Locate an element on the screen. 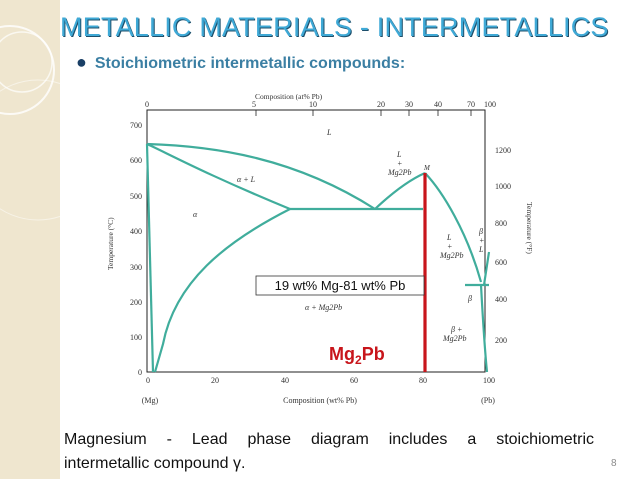  left-axis-label: Temperature (°C) is located at coordinates (110, 243).